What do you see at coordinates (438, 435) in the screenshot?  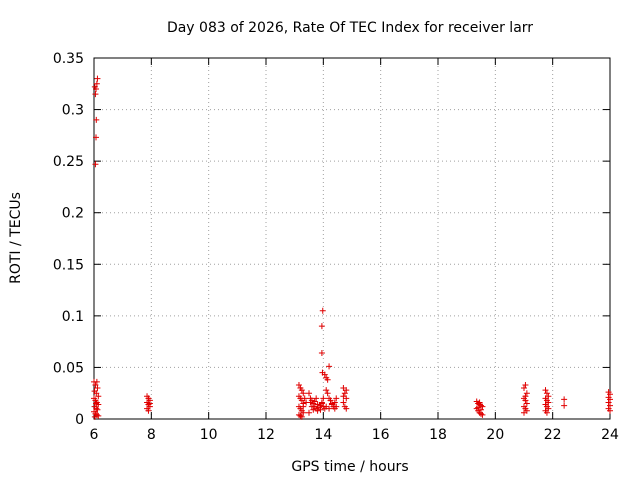 I see `x-tick-label: 18` at bounding box center [438, 435].